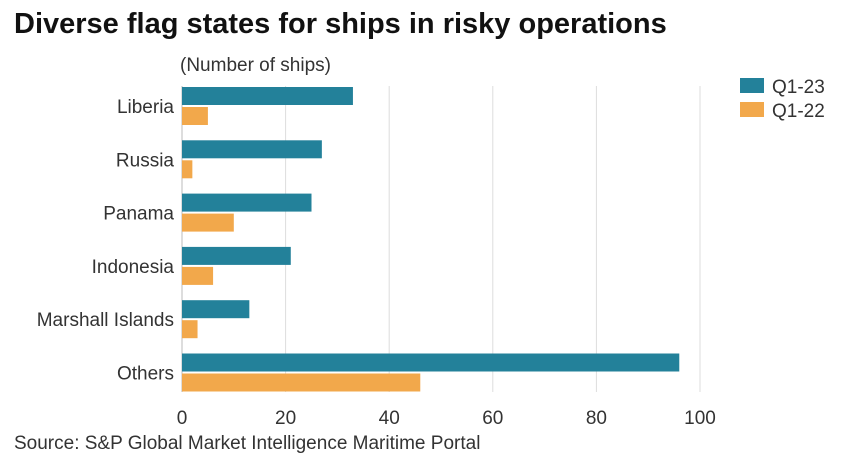 This screenshot has width=850, height=469. What do you see at coordinates (285, 418) in the screenshot?
I see `x-tick-label: 20` at bounding box center [285, 418].